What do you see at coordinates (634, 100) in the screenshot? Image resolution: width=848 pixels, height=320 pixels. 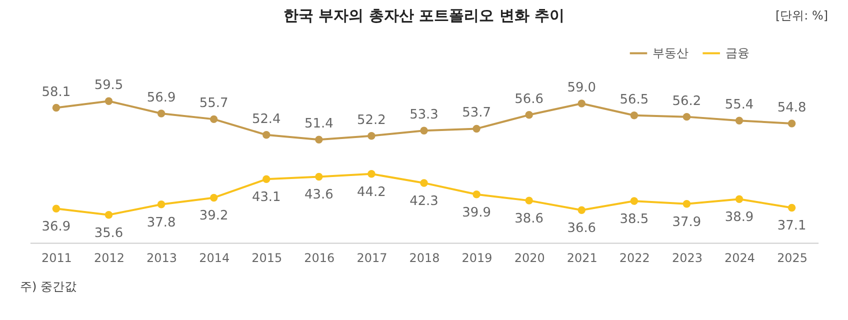 I see `data-label: 56.5` at bounding box center [634, 100].